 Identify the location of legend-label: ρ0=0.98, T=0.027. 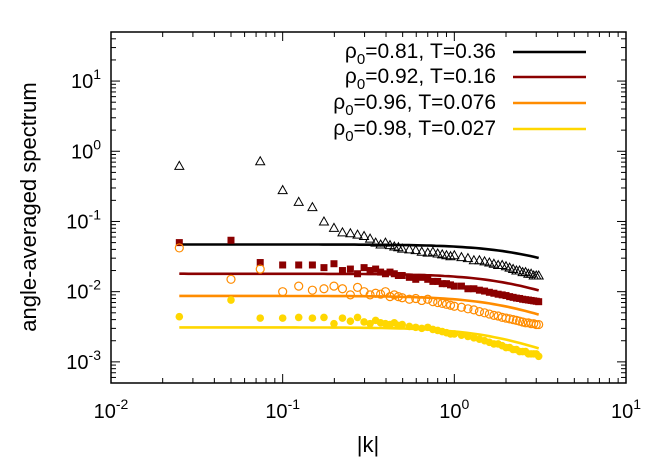
(414, 131).